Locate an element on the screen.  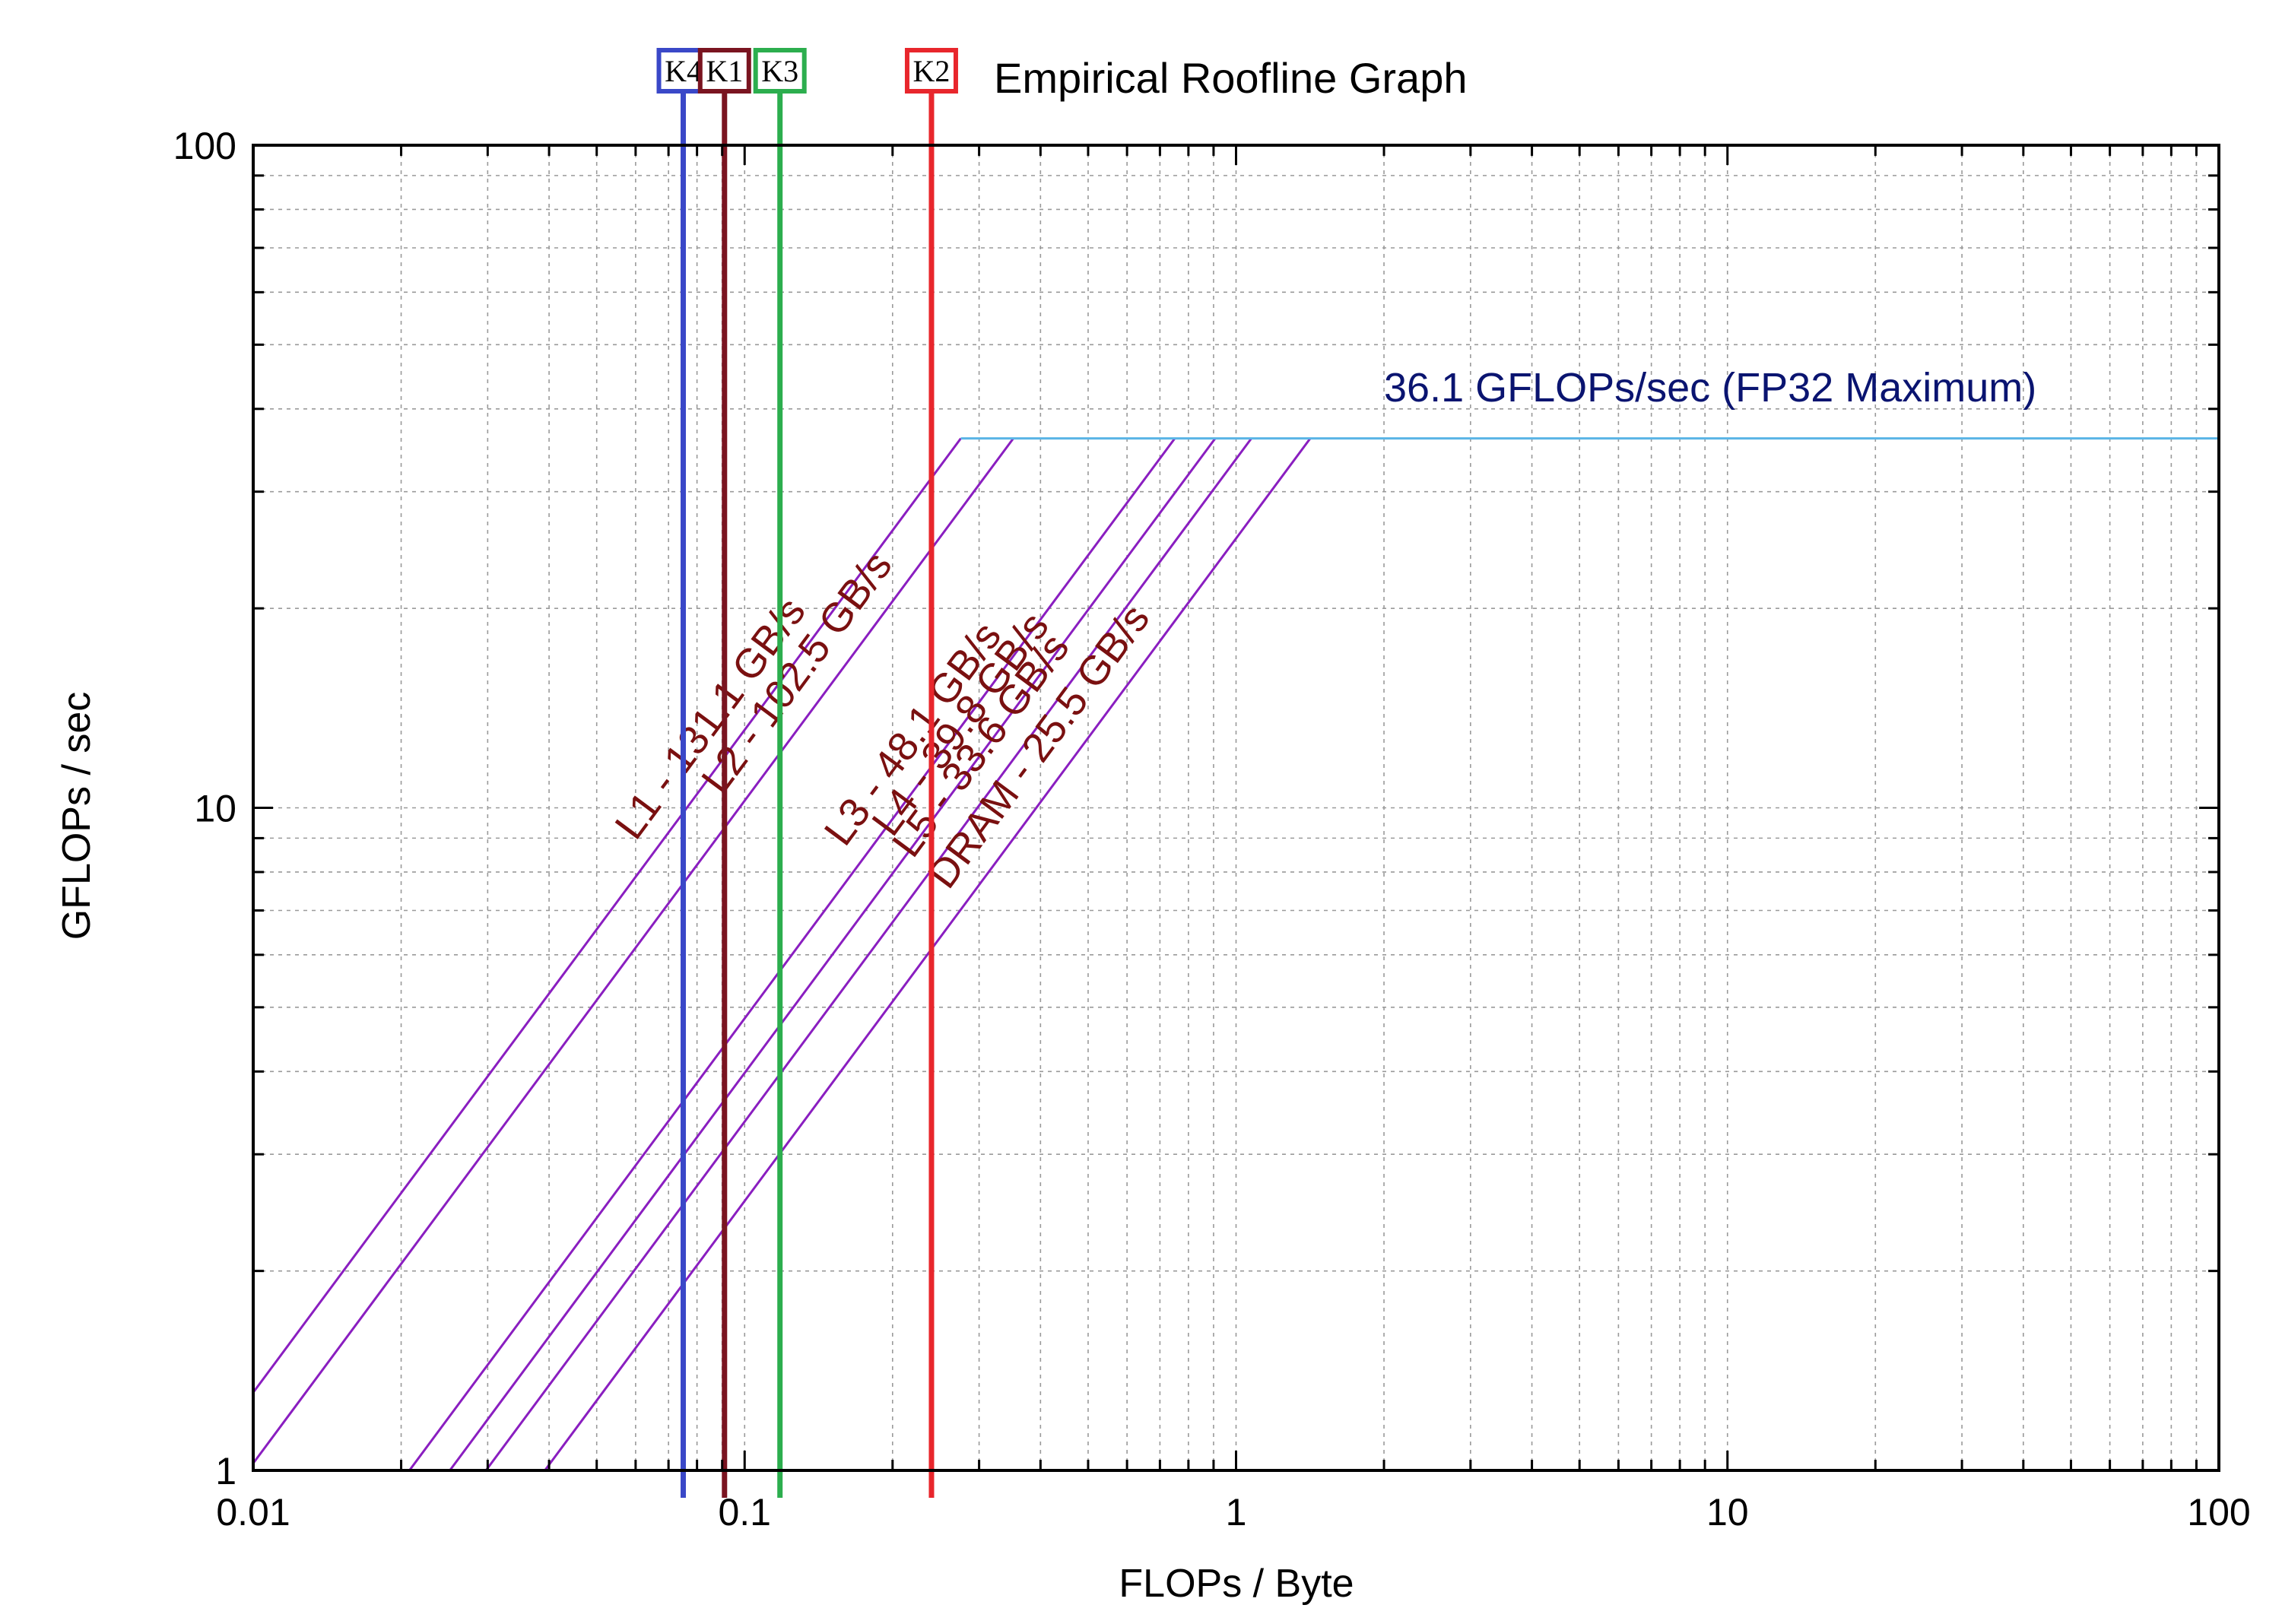
x-tick-label: 1 is located at coordinates (1236, 1512).